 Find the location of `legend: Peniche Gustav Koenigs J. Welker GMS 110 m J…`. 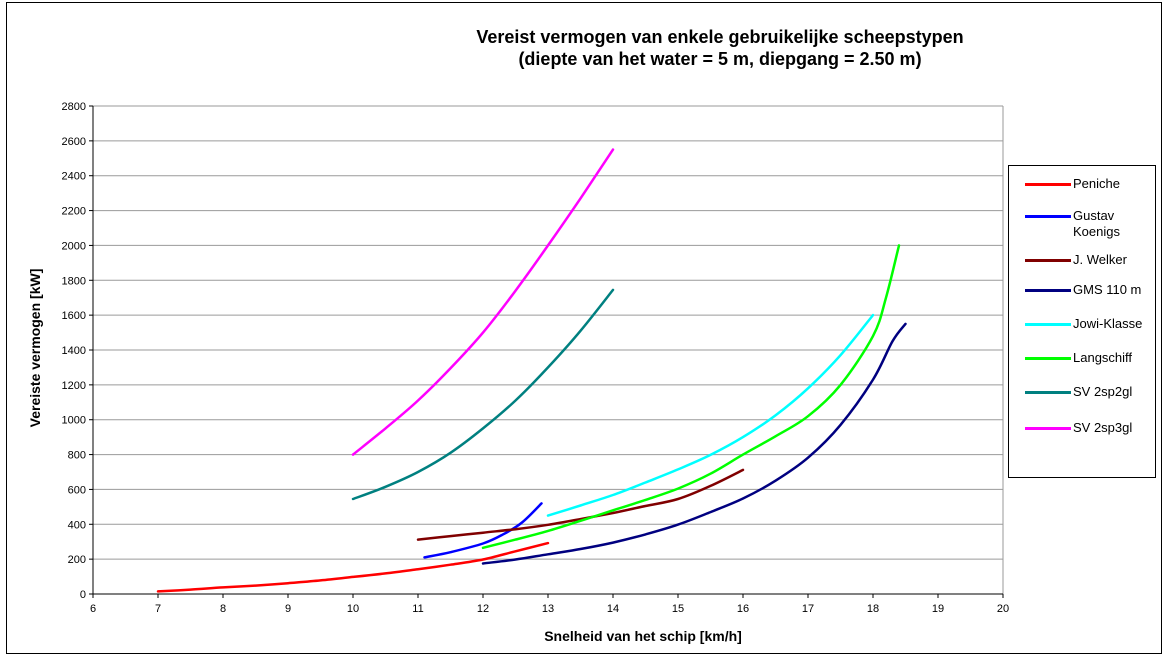

legend: Peniche Gustav Koenigs J. Welker GMS 110 m J… is located at coordinates (1082, 321).